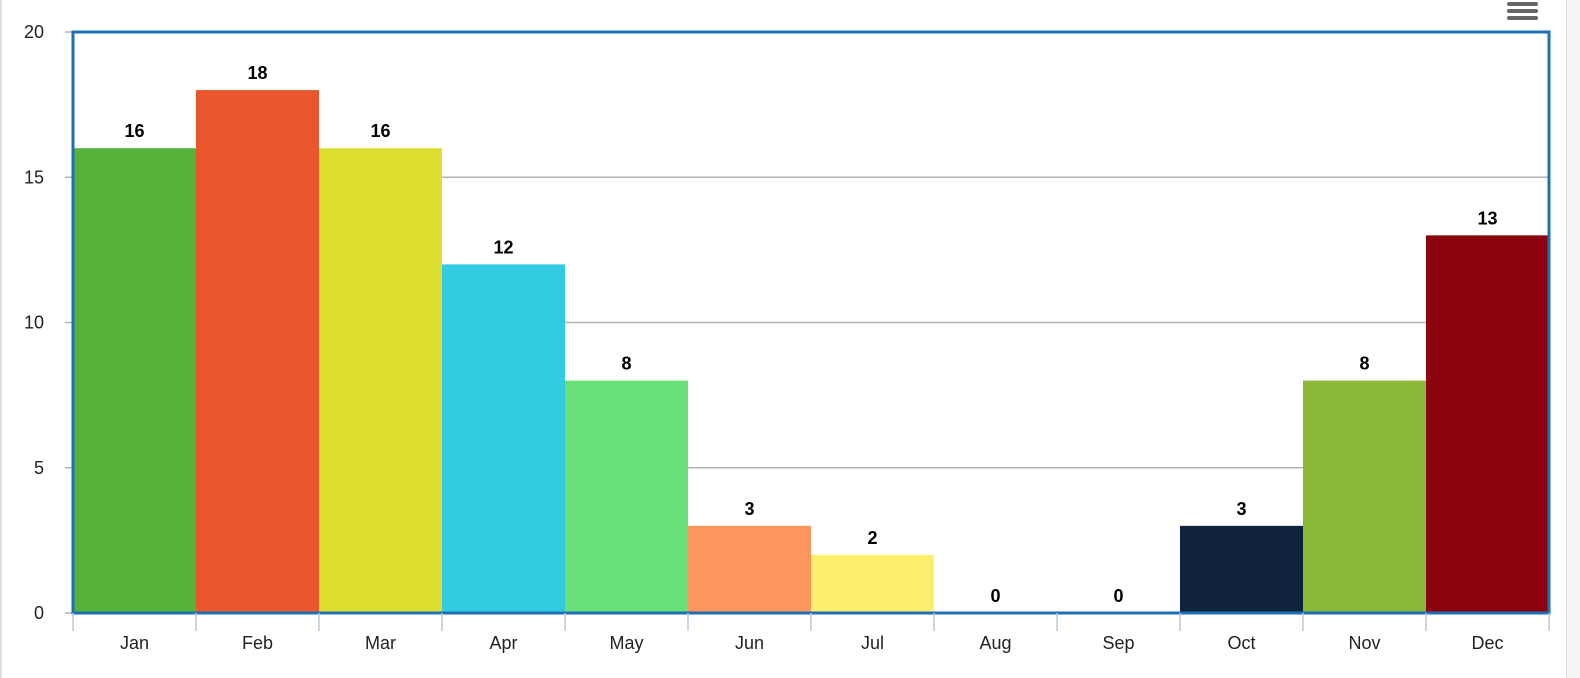 Image resolution: width=1580 pixels, height=678 pixels. What do you see at coordinates (1573, 339) in the screenshot?
I see `page-scrollbar` at bounding box center [1573, 339].